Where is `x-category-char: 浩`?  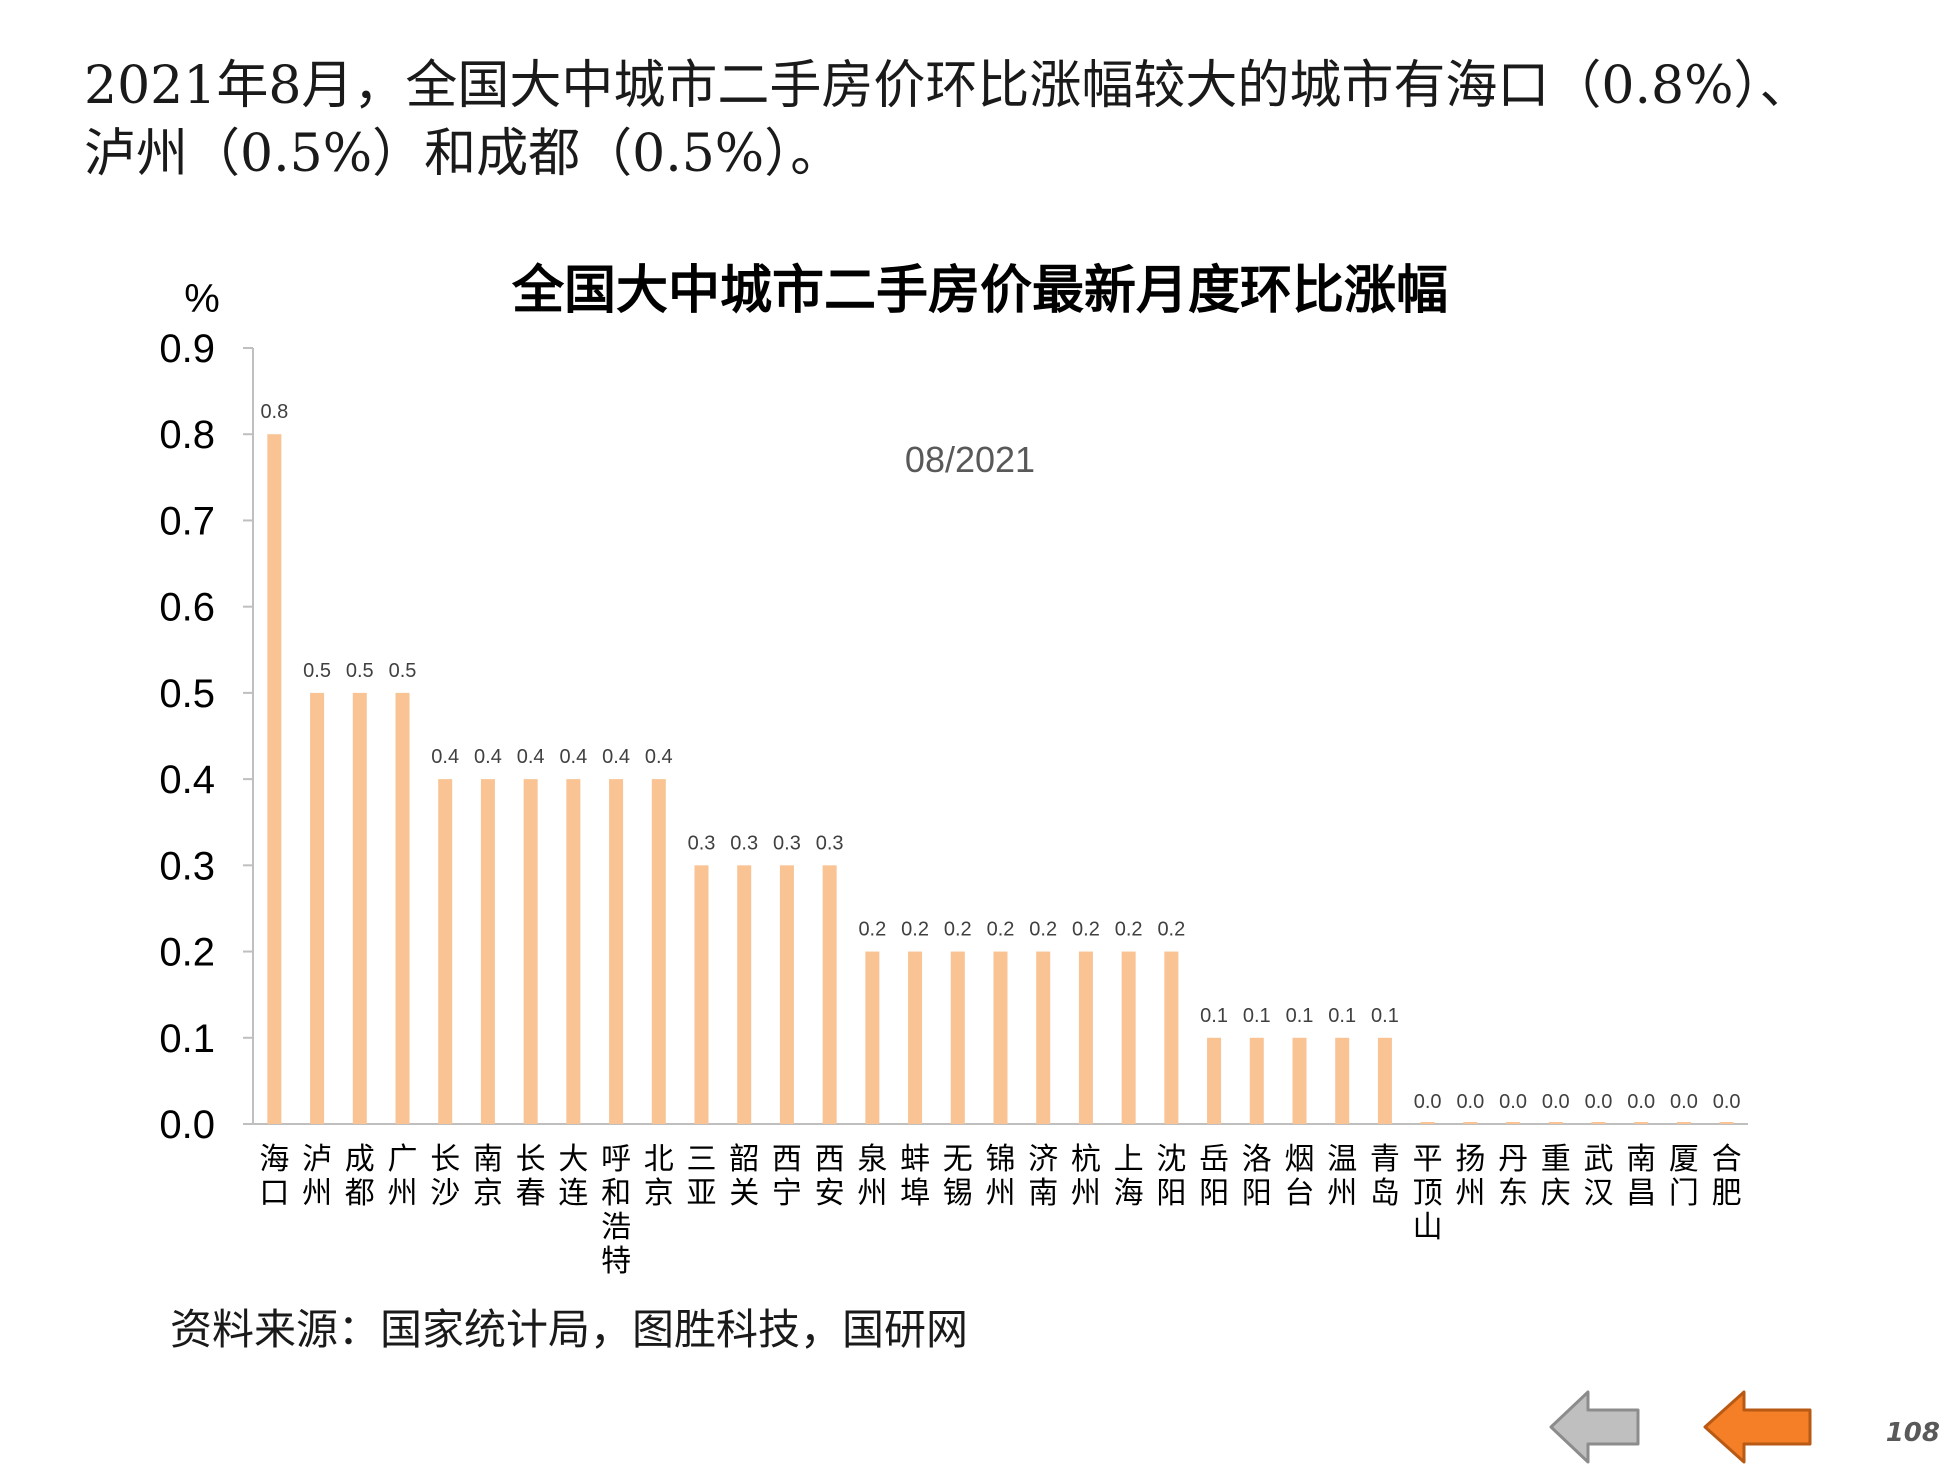
x-category-char: 浩 is located at coordinates (616, 1227).